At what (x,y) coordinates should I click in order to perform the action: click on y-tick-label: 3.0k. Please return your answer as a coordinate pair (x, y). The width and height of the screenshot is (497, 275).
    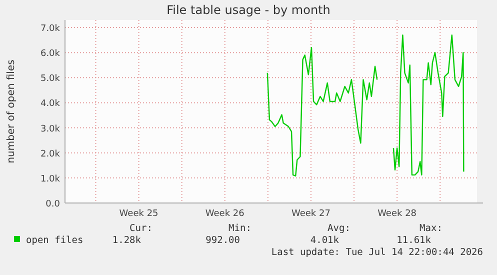
    Looking at the image, I should click on (50, 129).